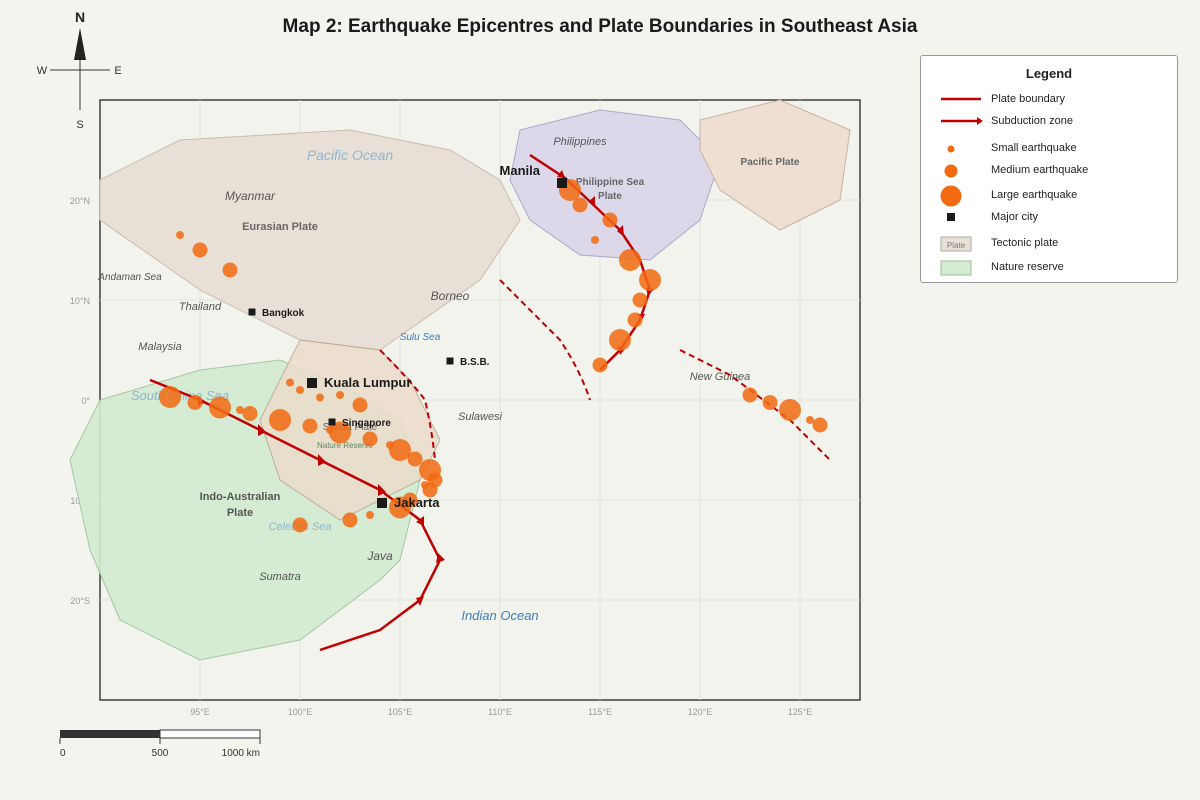 This screenshot has height=800, width=1200. Describe the element at coordinates (400, 712) in the screenshot. I see `lon-tick: 105°E` at that location.